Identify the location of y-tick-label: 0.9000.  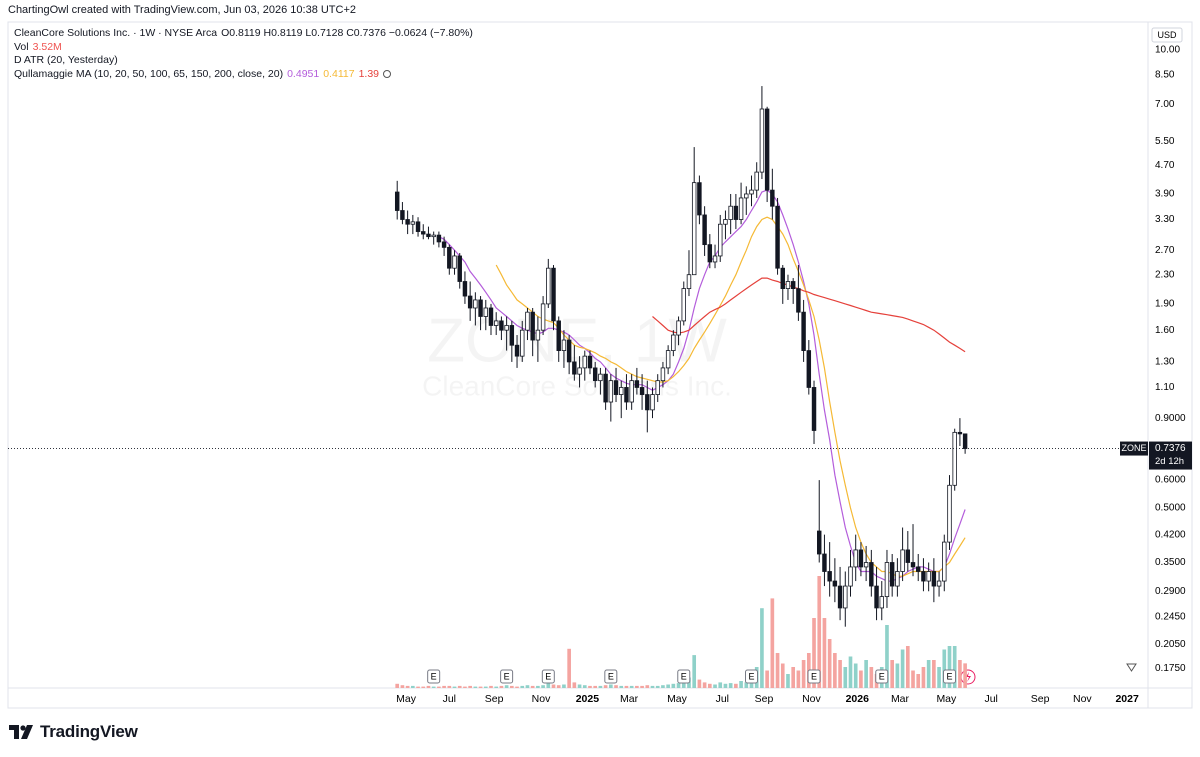
(1170, 418).